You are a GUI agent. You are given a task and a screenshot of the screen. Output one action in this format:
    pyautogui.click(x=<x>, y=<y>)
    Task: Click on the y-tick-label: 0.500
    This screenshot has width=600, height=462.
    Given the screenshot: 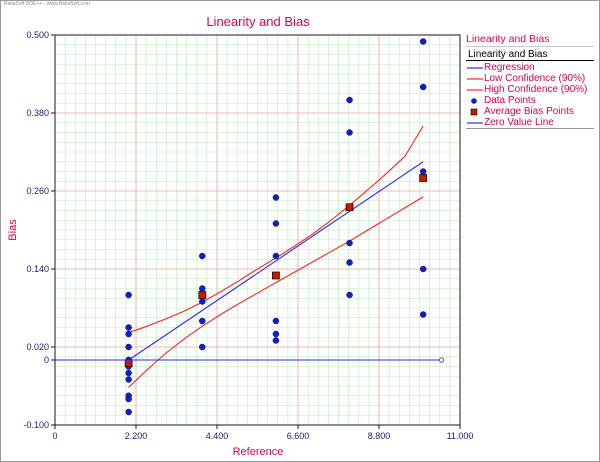 What is the action you would take?
    pyautogui.click(x=37, y=35)
    